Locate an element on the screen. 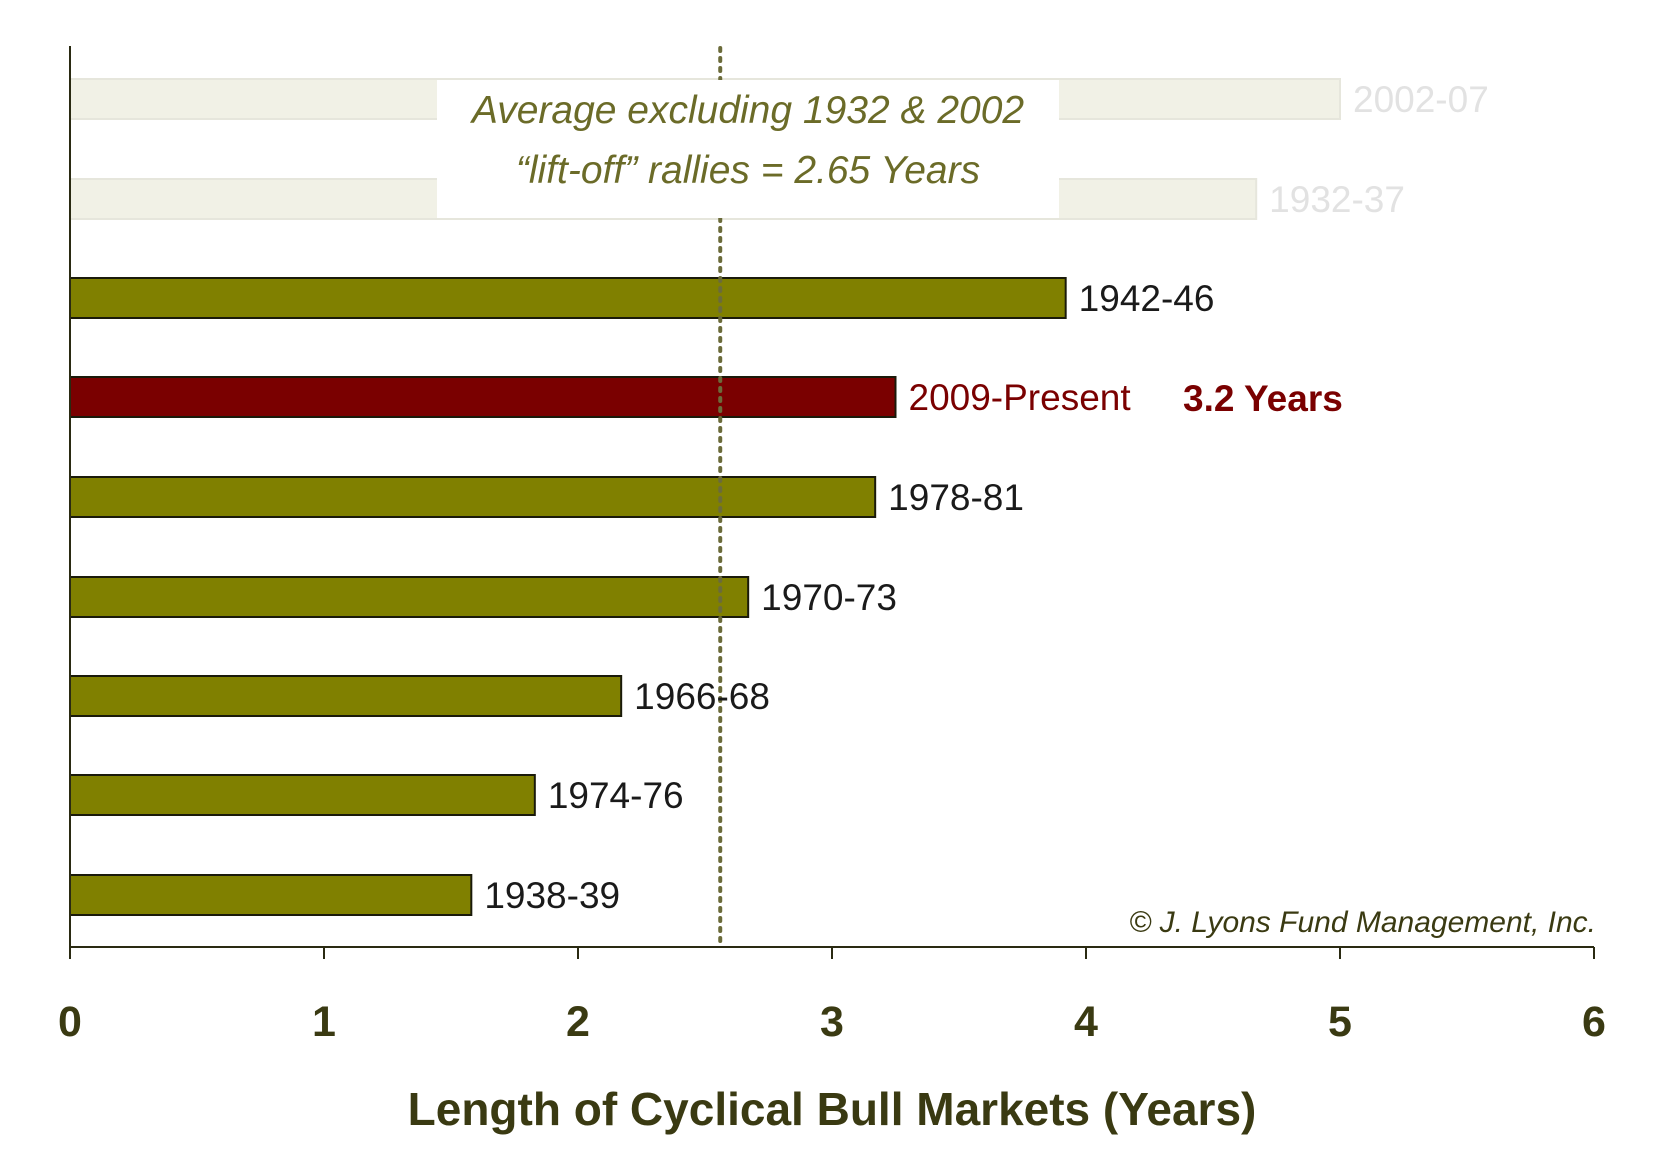 The height and width of the screenshot is (1156, 1656). annotation-box is located at coordinates (748, 149).